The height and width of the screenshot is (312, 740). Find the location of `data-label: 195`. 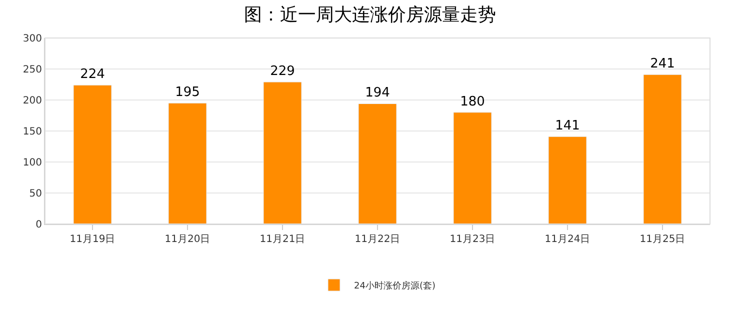

data-label: 195 is located at coordinates (187, 92).